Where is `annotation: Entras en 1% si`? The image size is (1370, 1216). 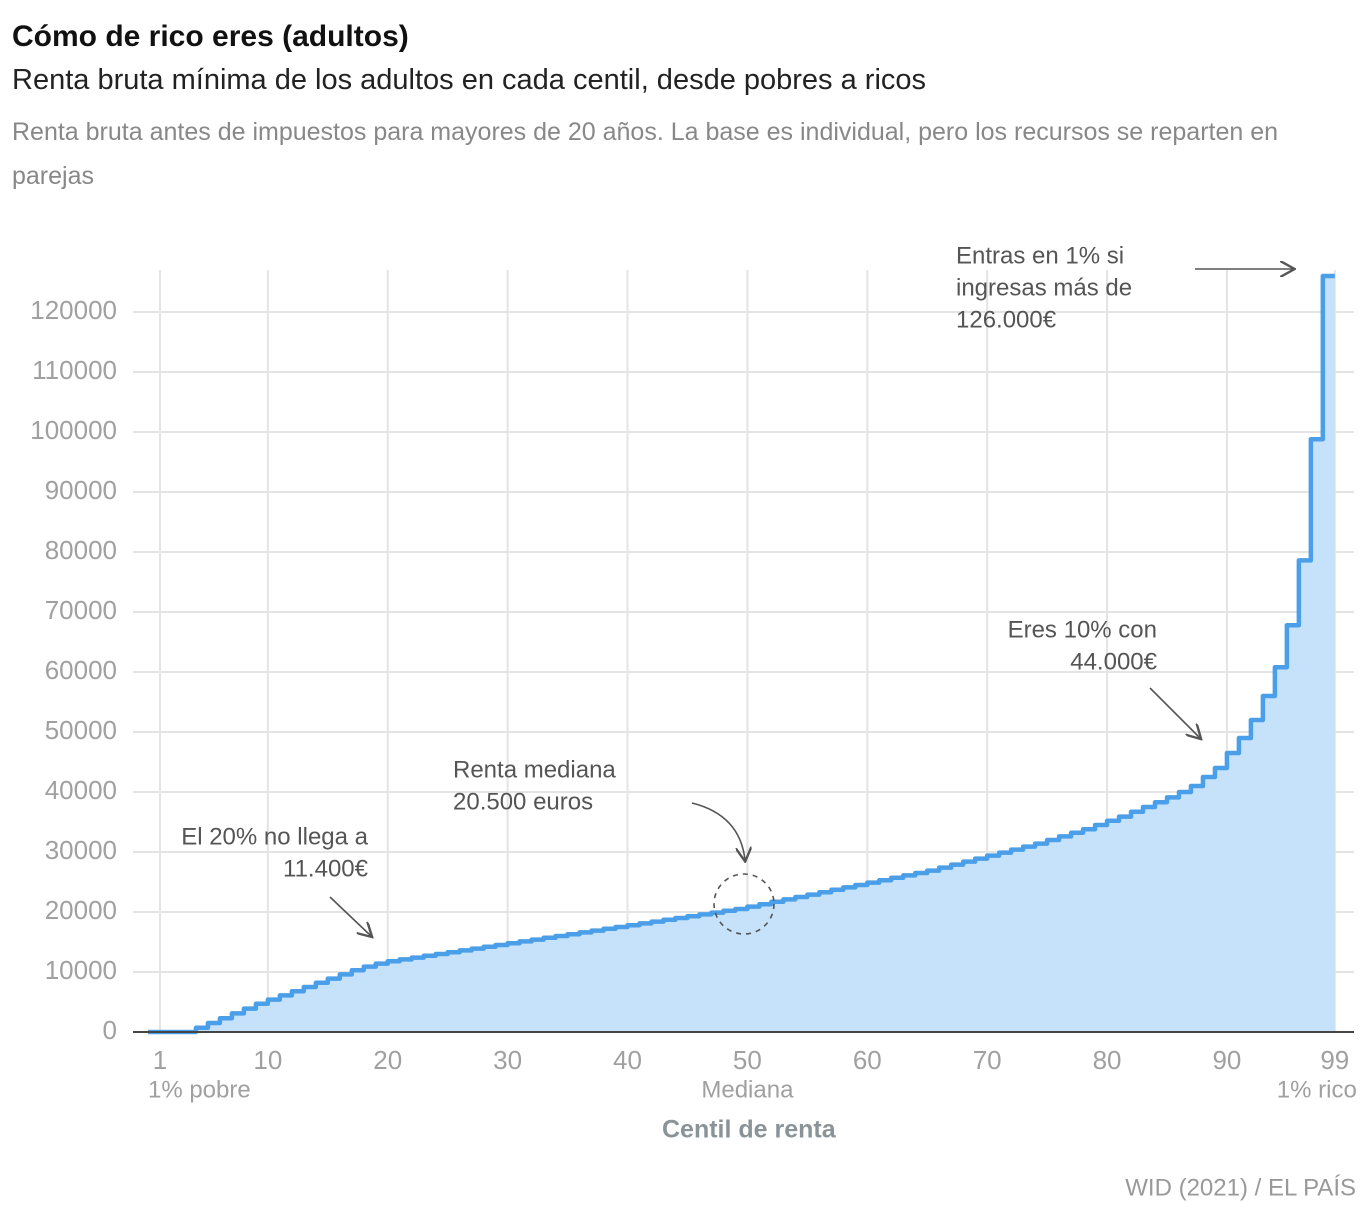
annotation: Entras en 1% si is located at coordinates (1040, 255).